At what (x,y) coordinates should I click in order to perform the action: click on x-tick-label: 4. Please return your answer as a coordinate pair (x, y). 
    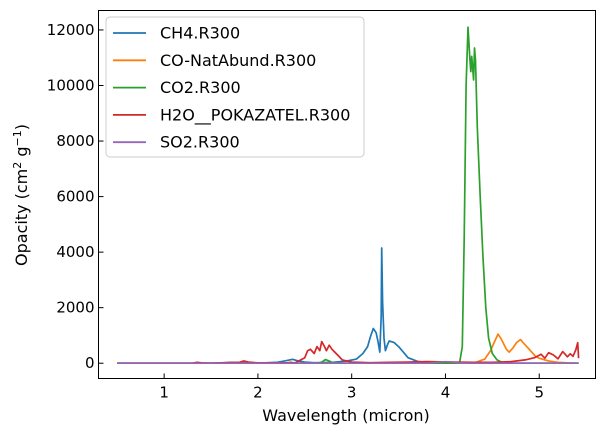
    Looking at the image, I should click on (446, 393).